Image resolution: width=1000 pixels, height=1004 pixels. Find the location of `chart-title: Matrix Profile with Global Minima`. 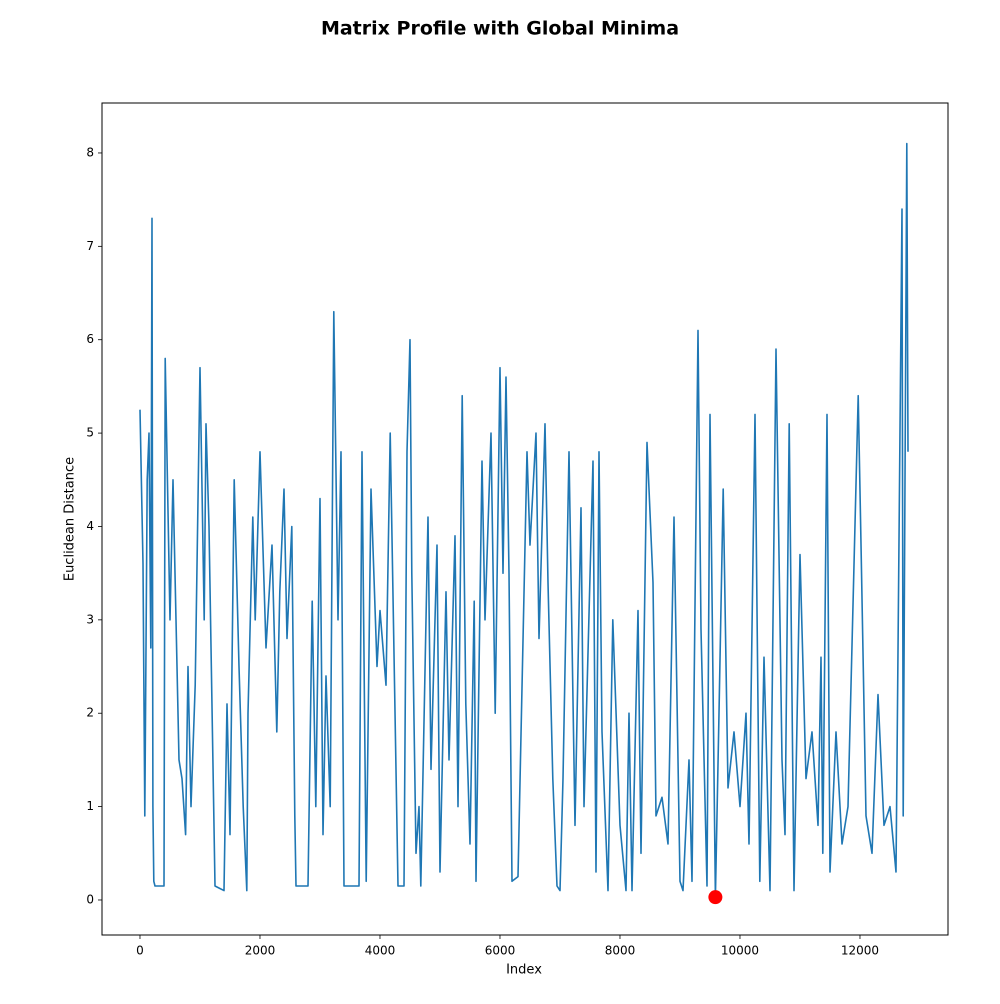

chart-title: Matrix Profile with Global Minima is located at coordinates (500, 29).